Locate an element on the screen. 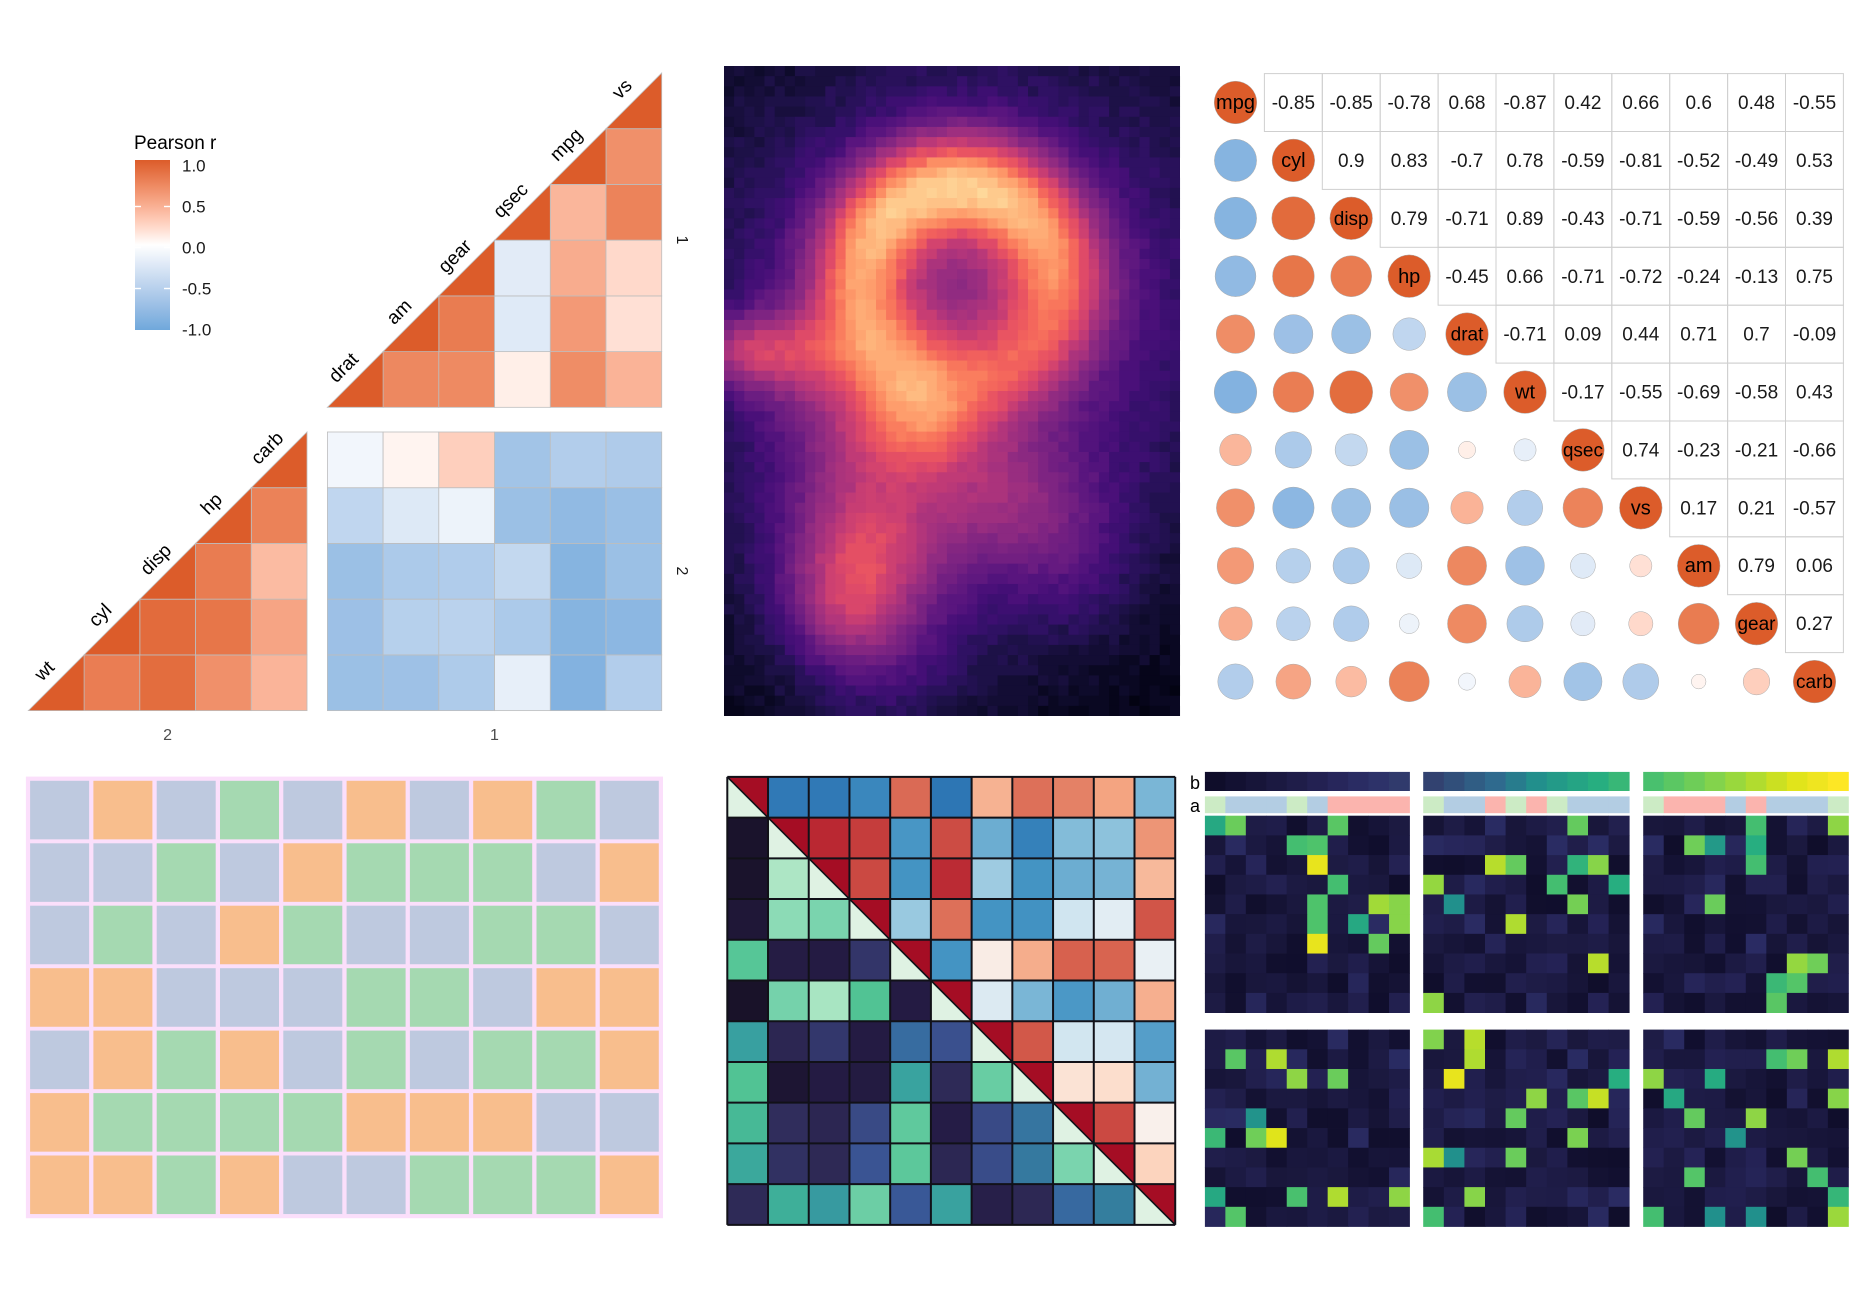 The image size is (1872, 1296). svg-text: hp is located at coordinates (1409, 277).